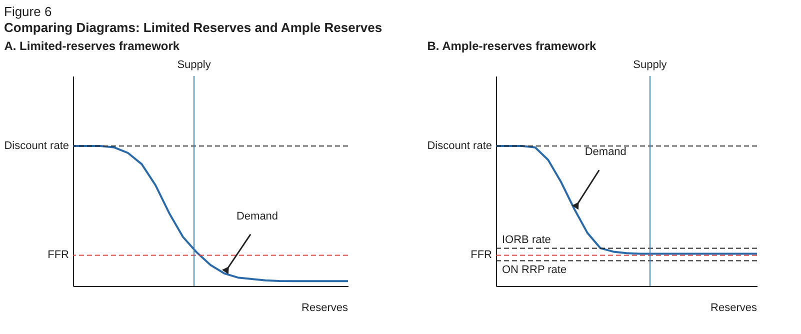 This screenshot has width=801, height=334. I want to click on ref-line-label: ON RRP rate, so click(534, 270).